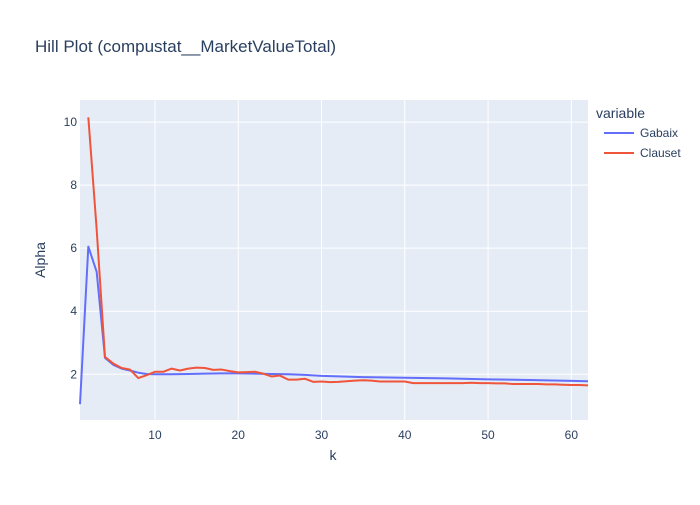  Describe the element at coordinates (620, 113) in the screenshot. I see `legend-title: variable` at that location.